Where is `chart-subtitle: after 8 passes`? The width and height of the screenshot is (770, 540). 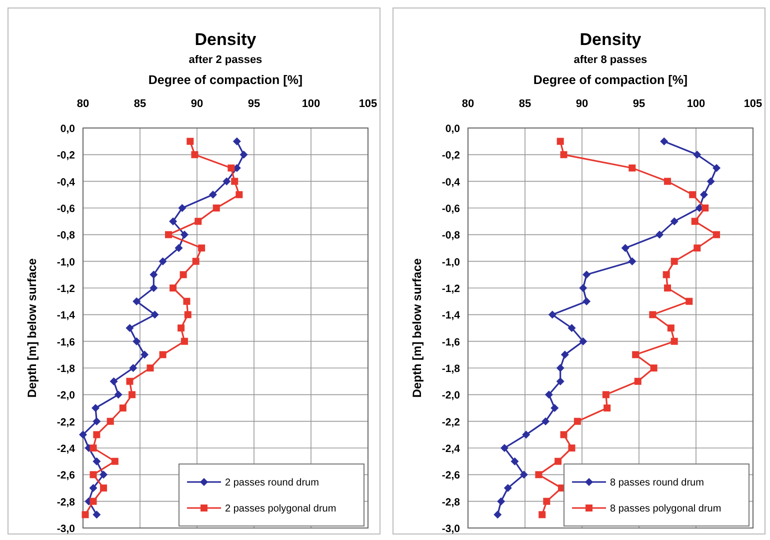
chart-subtitle: after 8 passes is located at coordinates (611, 60).